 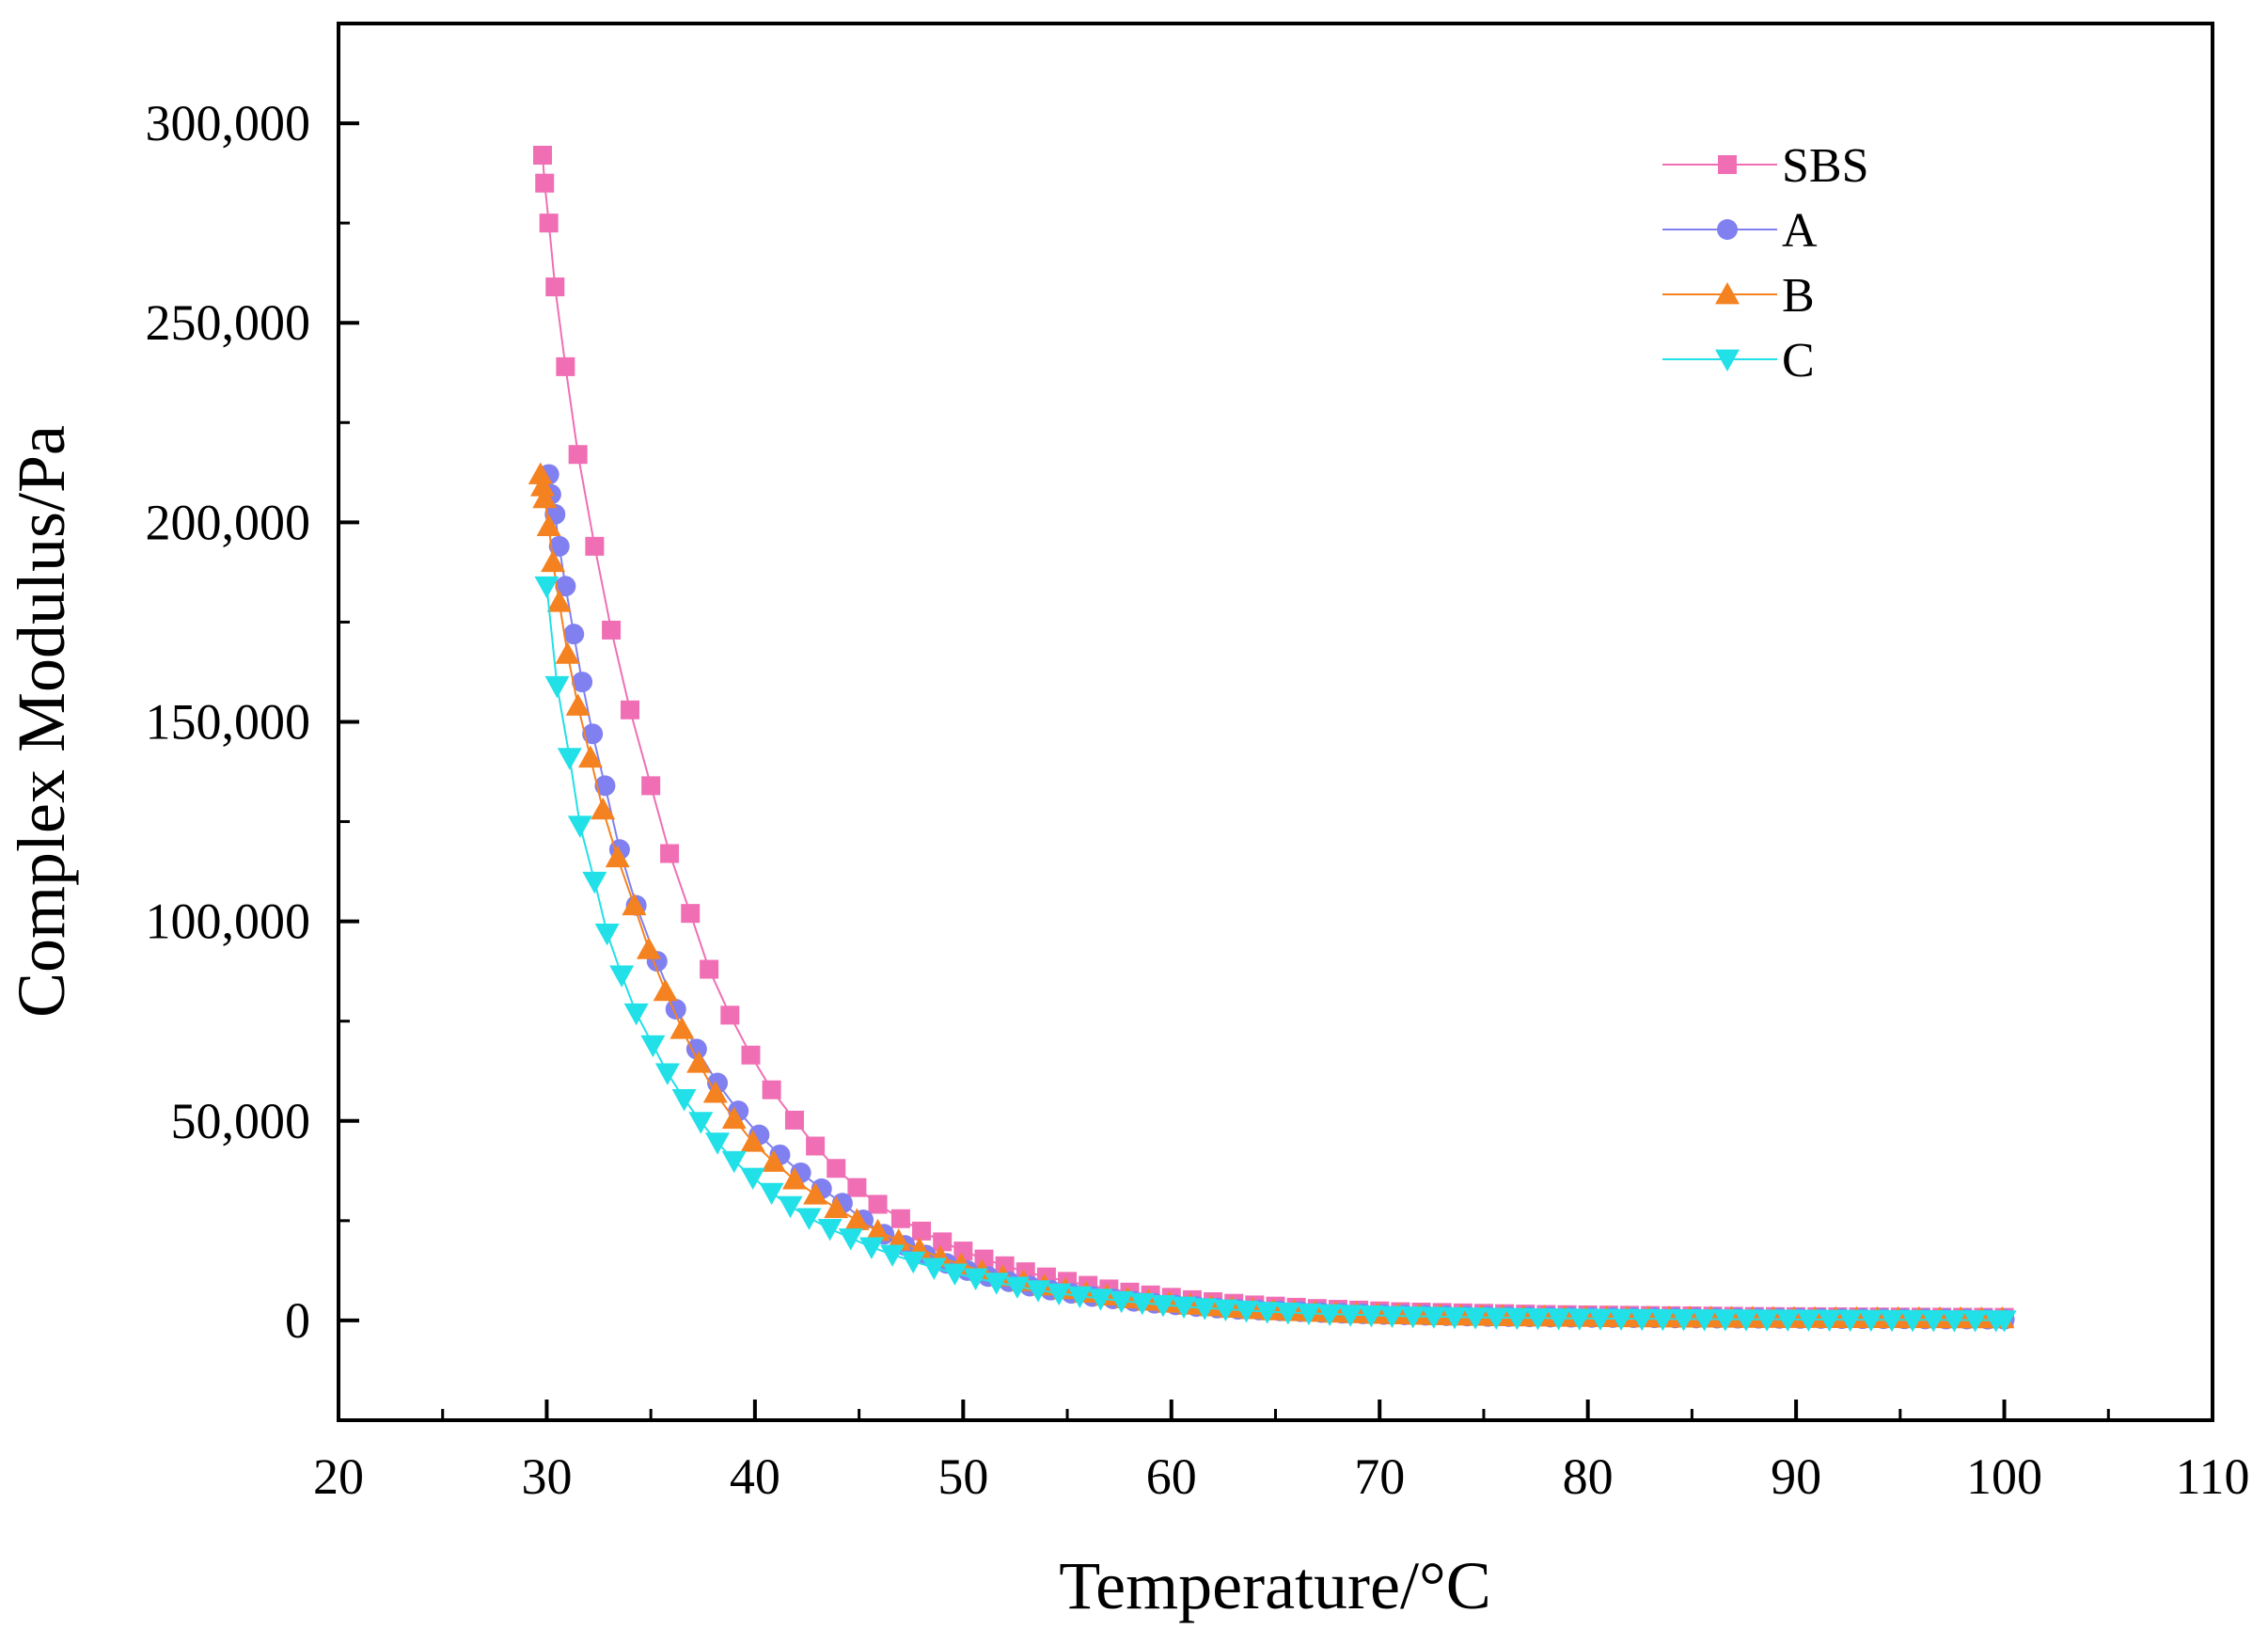 What do you see at coordinates (1171, 1476) in the screenshot?
I see `x-tick-label: 60` at bounding box center [1171, 1476].